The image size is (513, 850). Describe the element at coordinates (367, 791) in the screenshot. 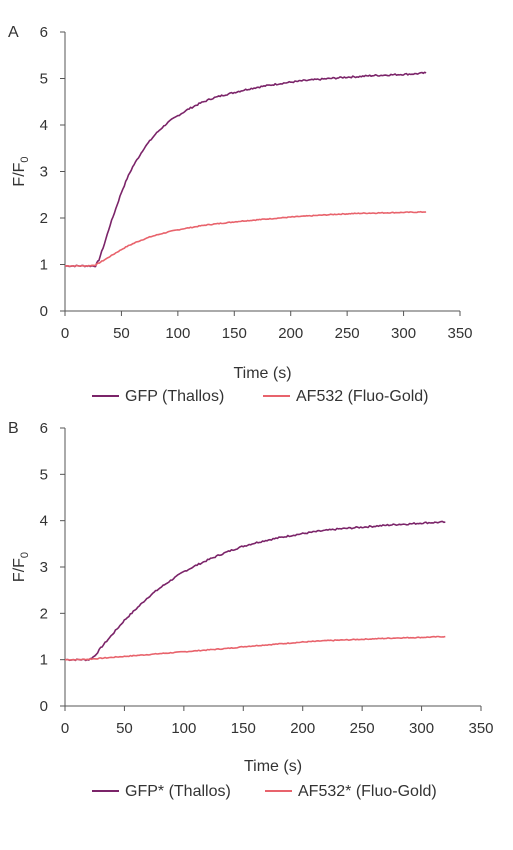

I see `legend-label: AF532* (Fluo-Gold)` at that location.